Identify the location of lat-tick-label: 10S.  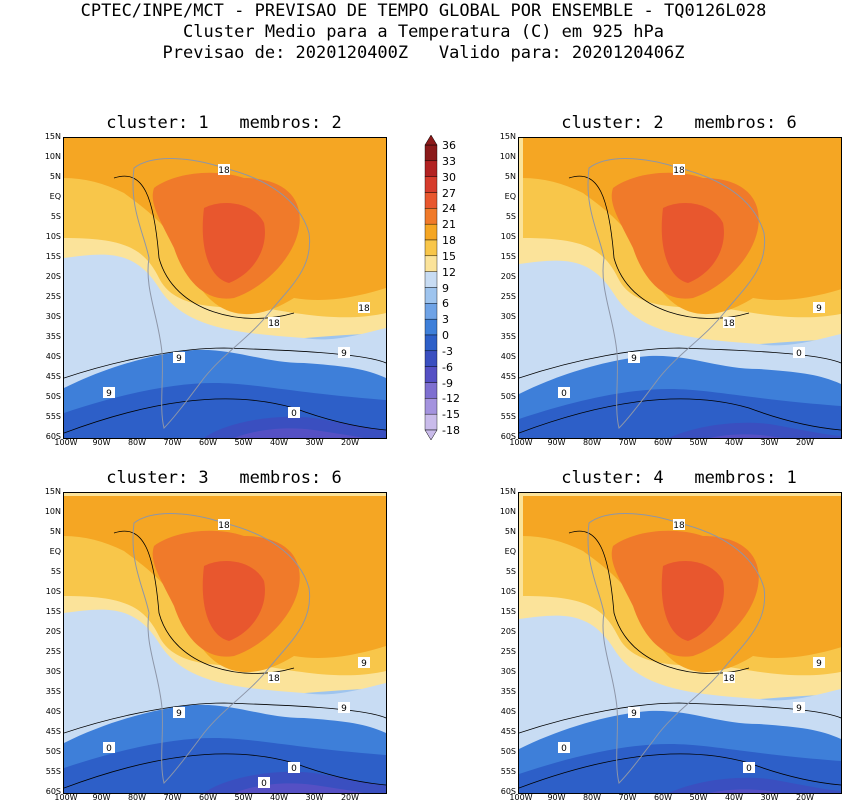
(508, 591).